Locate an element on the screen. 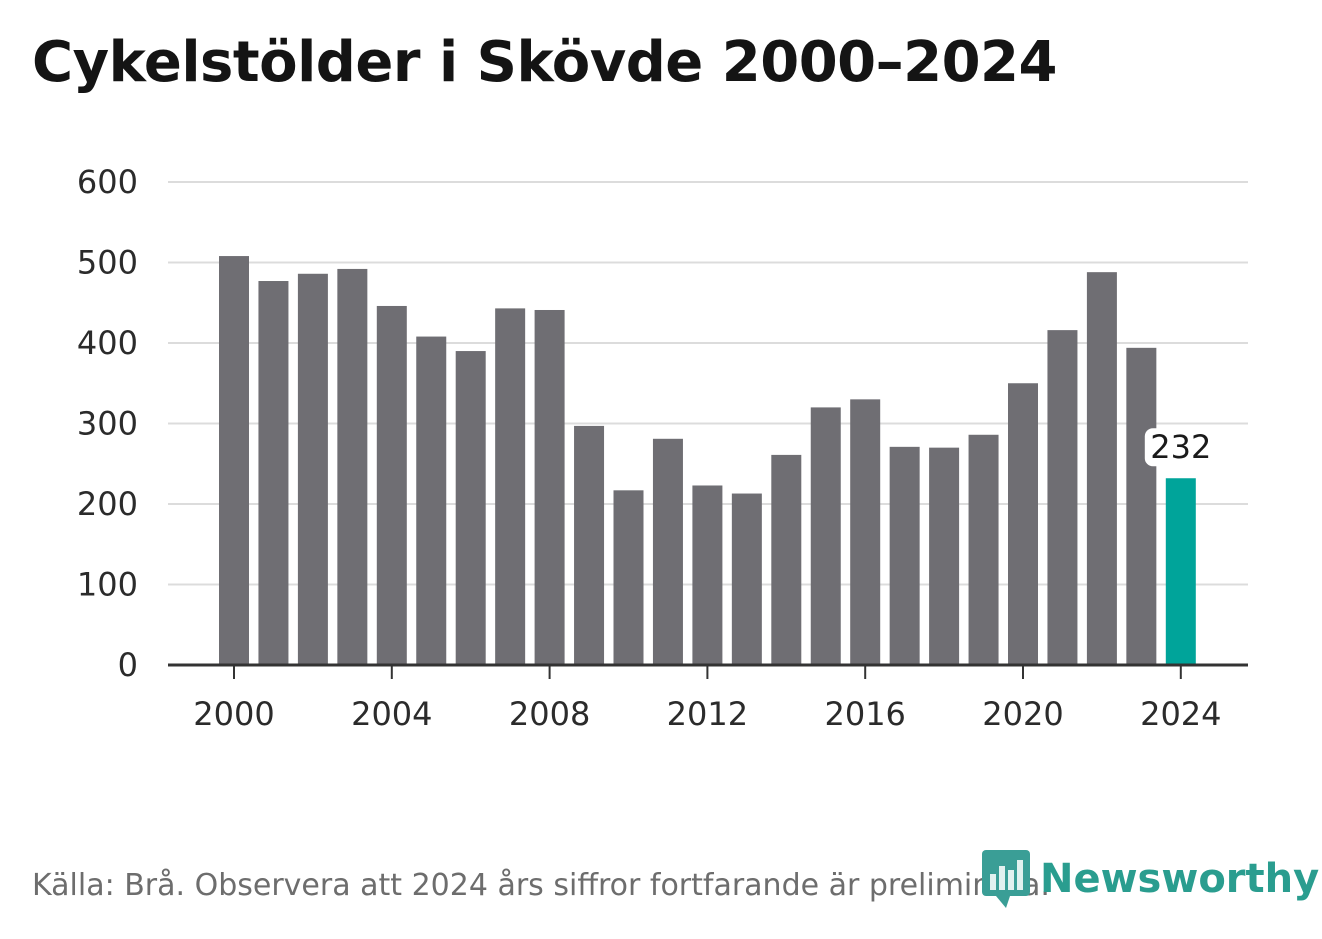  bar-2017 is located at coordinates (904, 555).